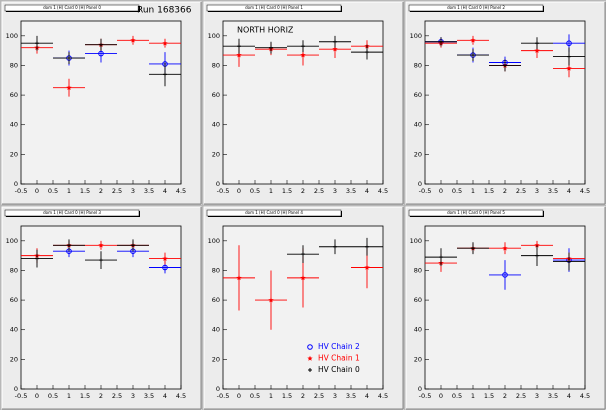 The width and height of the screenshot is (606, 410). I want to click on pad-title: dom 1 (H) Card 0 (H) Panel 2, so click(476, 7).